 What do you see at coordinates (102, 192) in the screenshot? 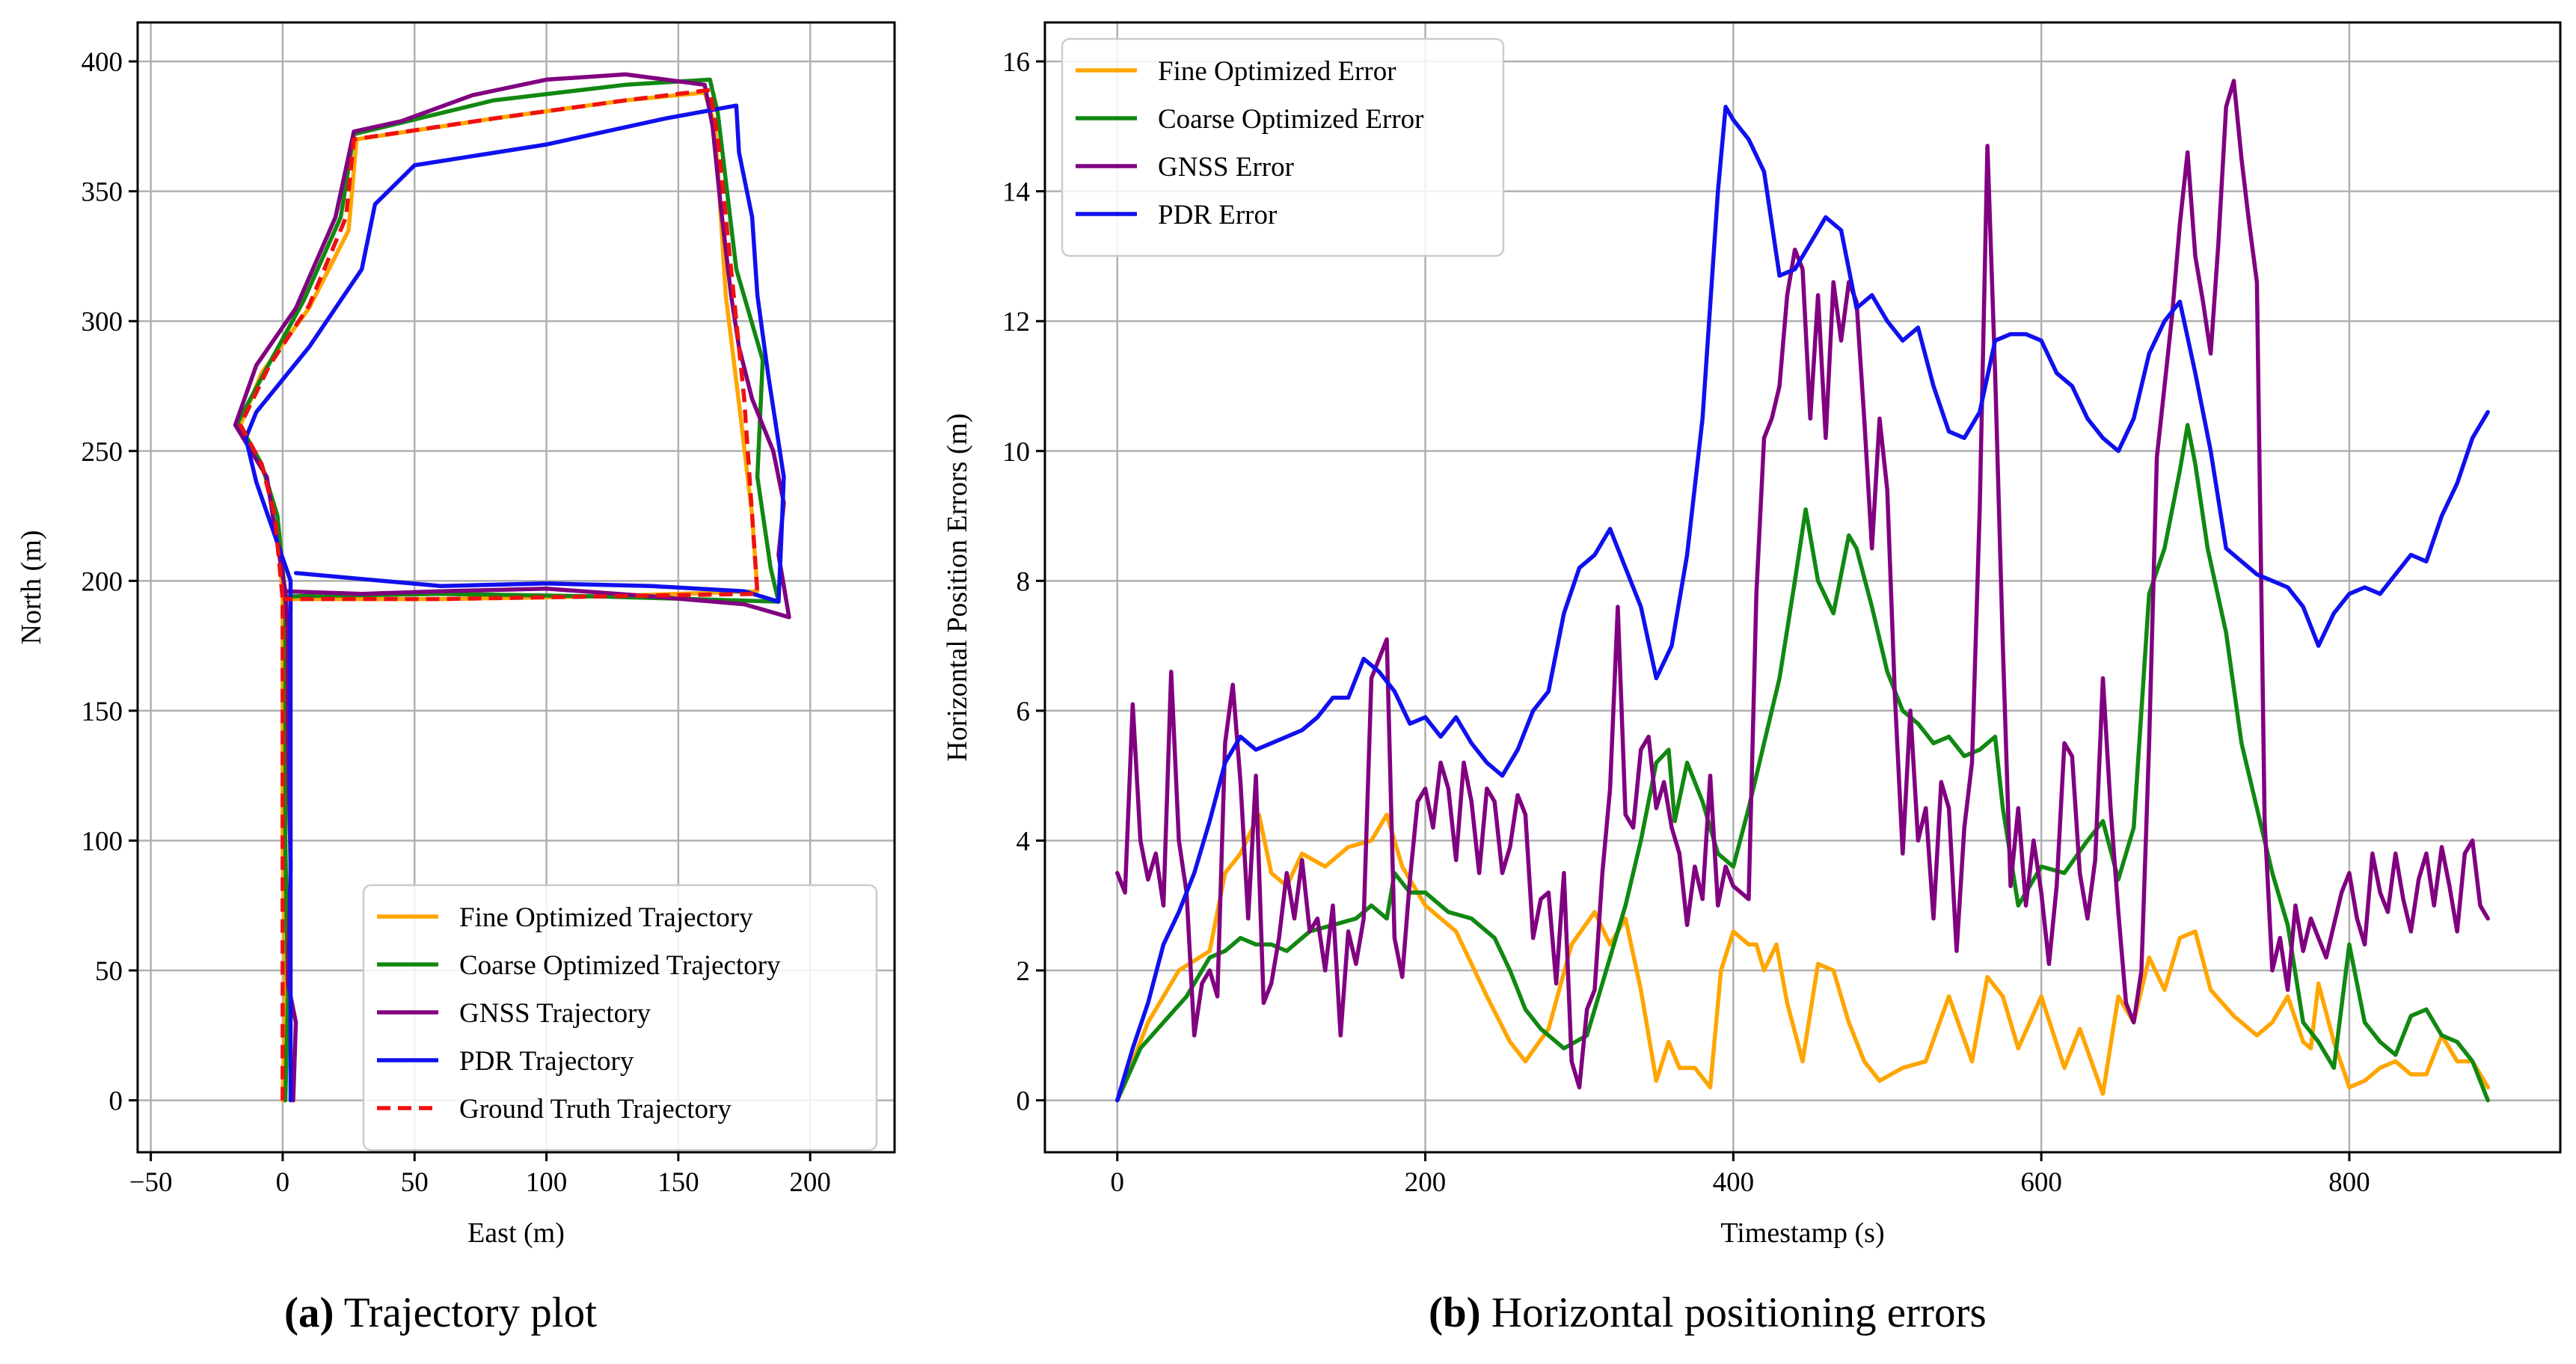
I see `chart0-y-tick-label: 350` at bounding box center [102, 192].